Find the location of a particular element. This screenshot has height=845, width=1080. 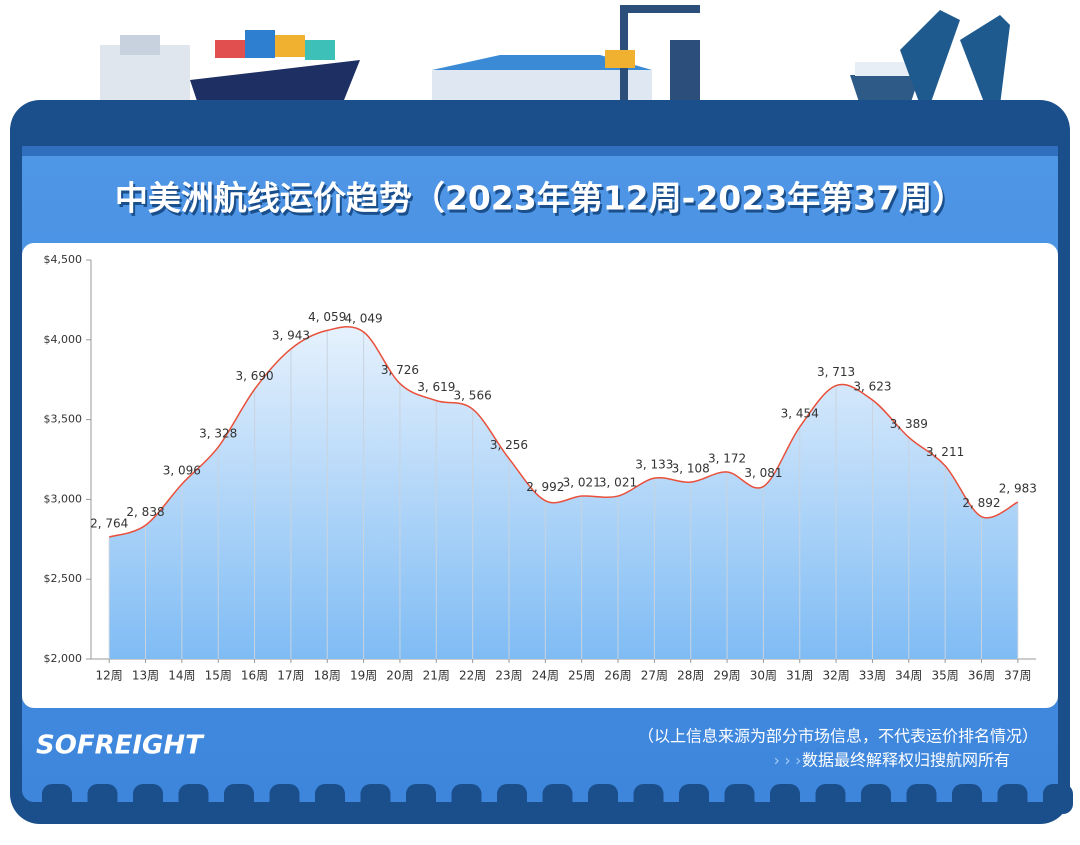

y-tick-label: $2,500 is located at coordinates (63, 578).